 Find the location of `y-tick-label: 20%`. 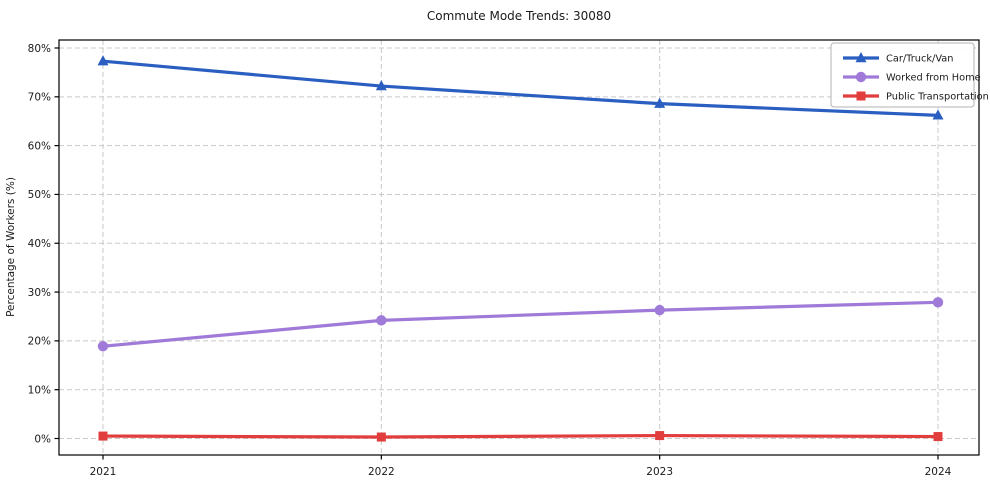

y-tick-label: 20% is located at coordinates (39, 342).